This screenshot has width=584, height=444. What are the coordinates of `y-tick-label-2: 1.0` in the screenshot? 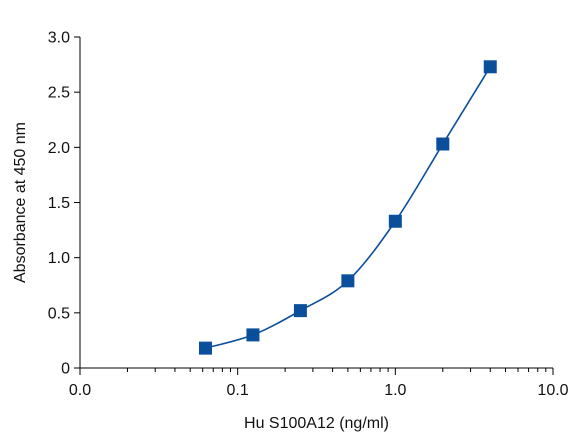 It's located at (59, 258).